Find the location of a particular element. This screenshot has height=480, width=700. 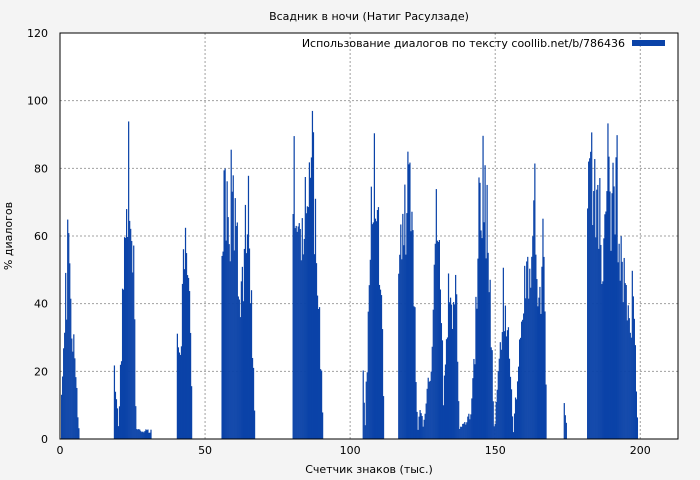

y-tick-label: 20 is located at coordinates (41, 371).